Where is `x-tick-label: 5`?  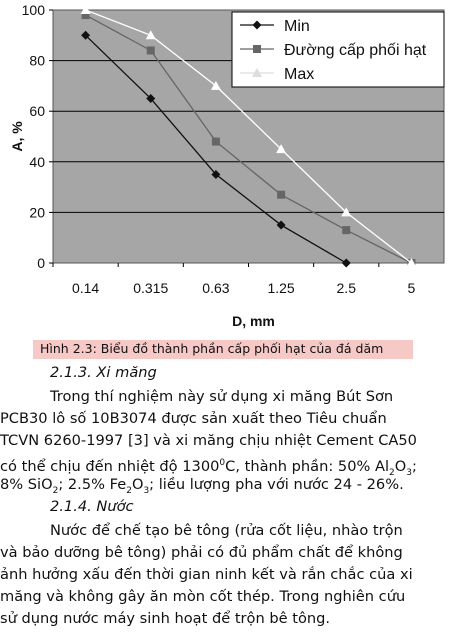 x-tick-label: 5 is located at coordinates (412, 288).